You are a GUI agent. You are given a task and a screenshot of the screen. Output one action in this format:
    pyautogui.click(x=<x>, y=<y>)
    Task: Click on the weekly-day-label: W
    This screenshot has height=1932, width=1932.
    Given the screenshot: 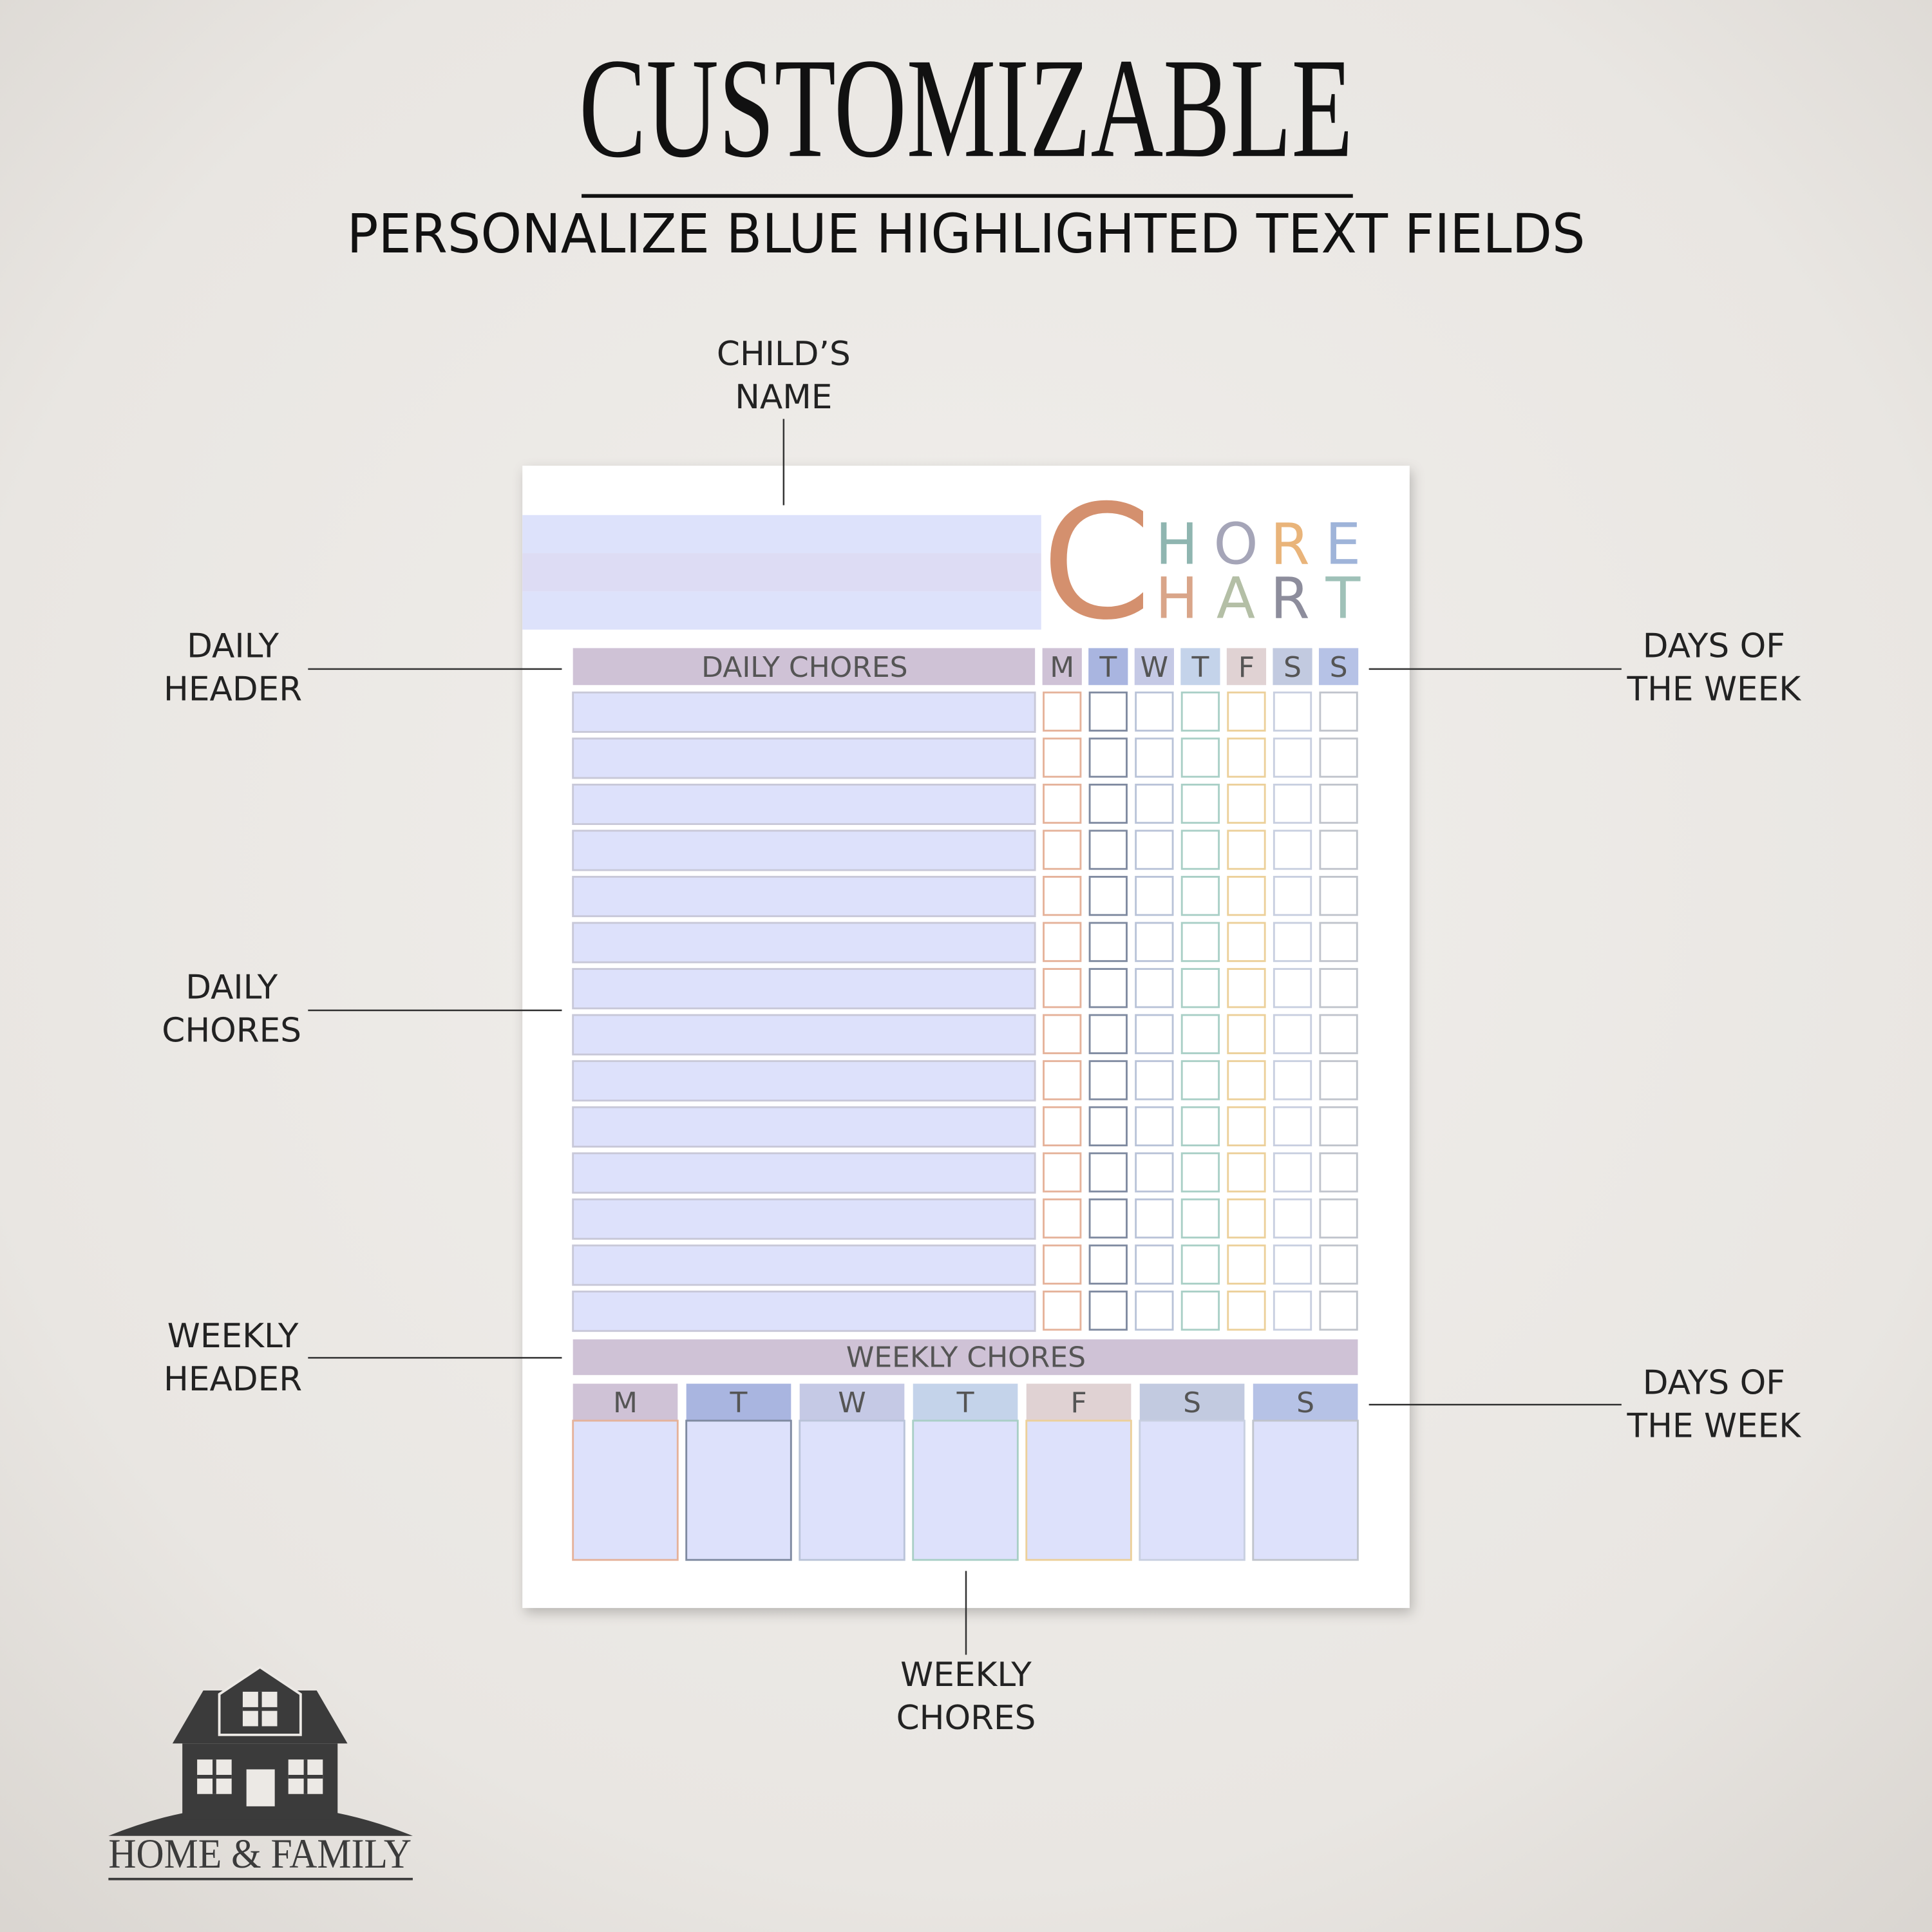 What is the action you would take?
    pyautogui.click(x=852, y=1403)
    